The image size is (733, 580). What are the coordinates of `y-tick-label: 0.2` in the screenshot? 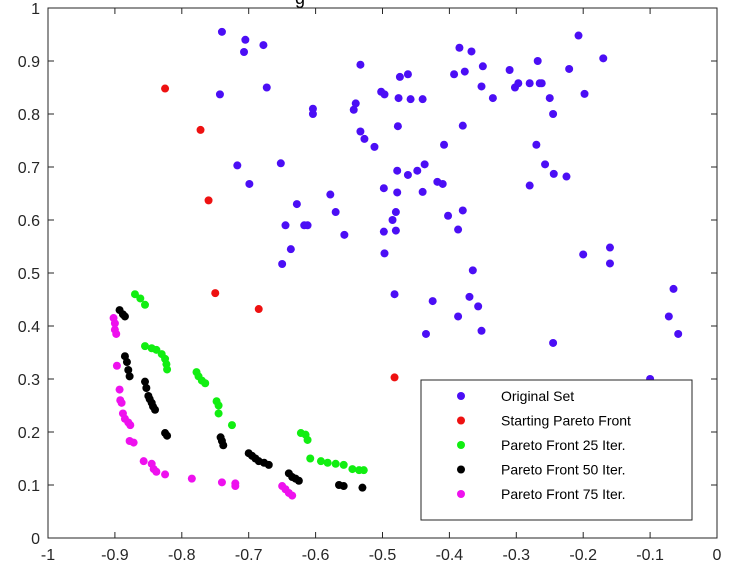 It's located at (29, 433).